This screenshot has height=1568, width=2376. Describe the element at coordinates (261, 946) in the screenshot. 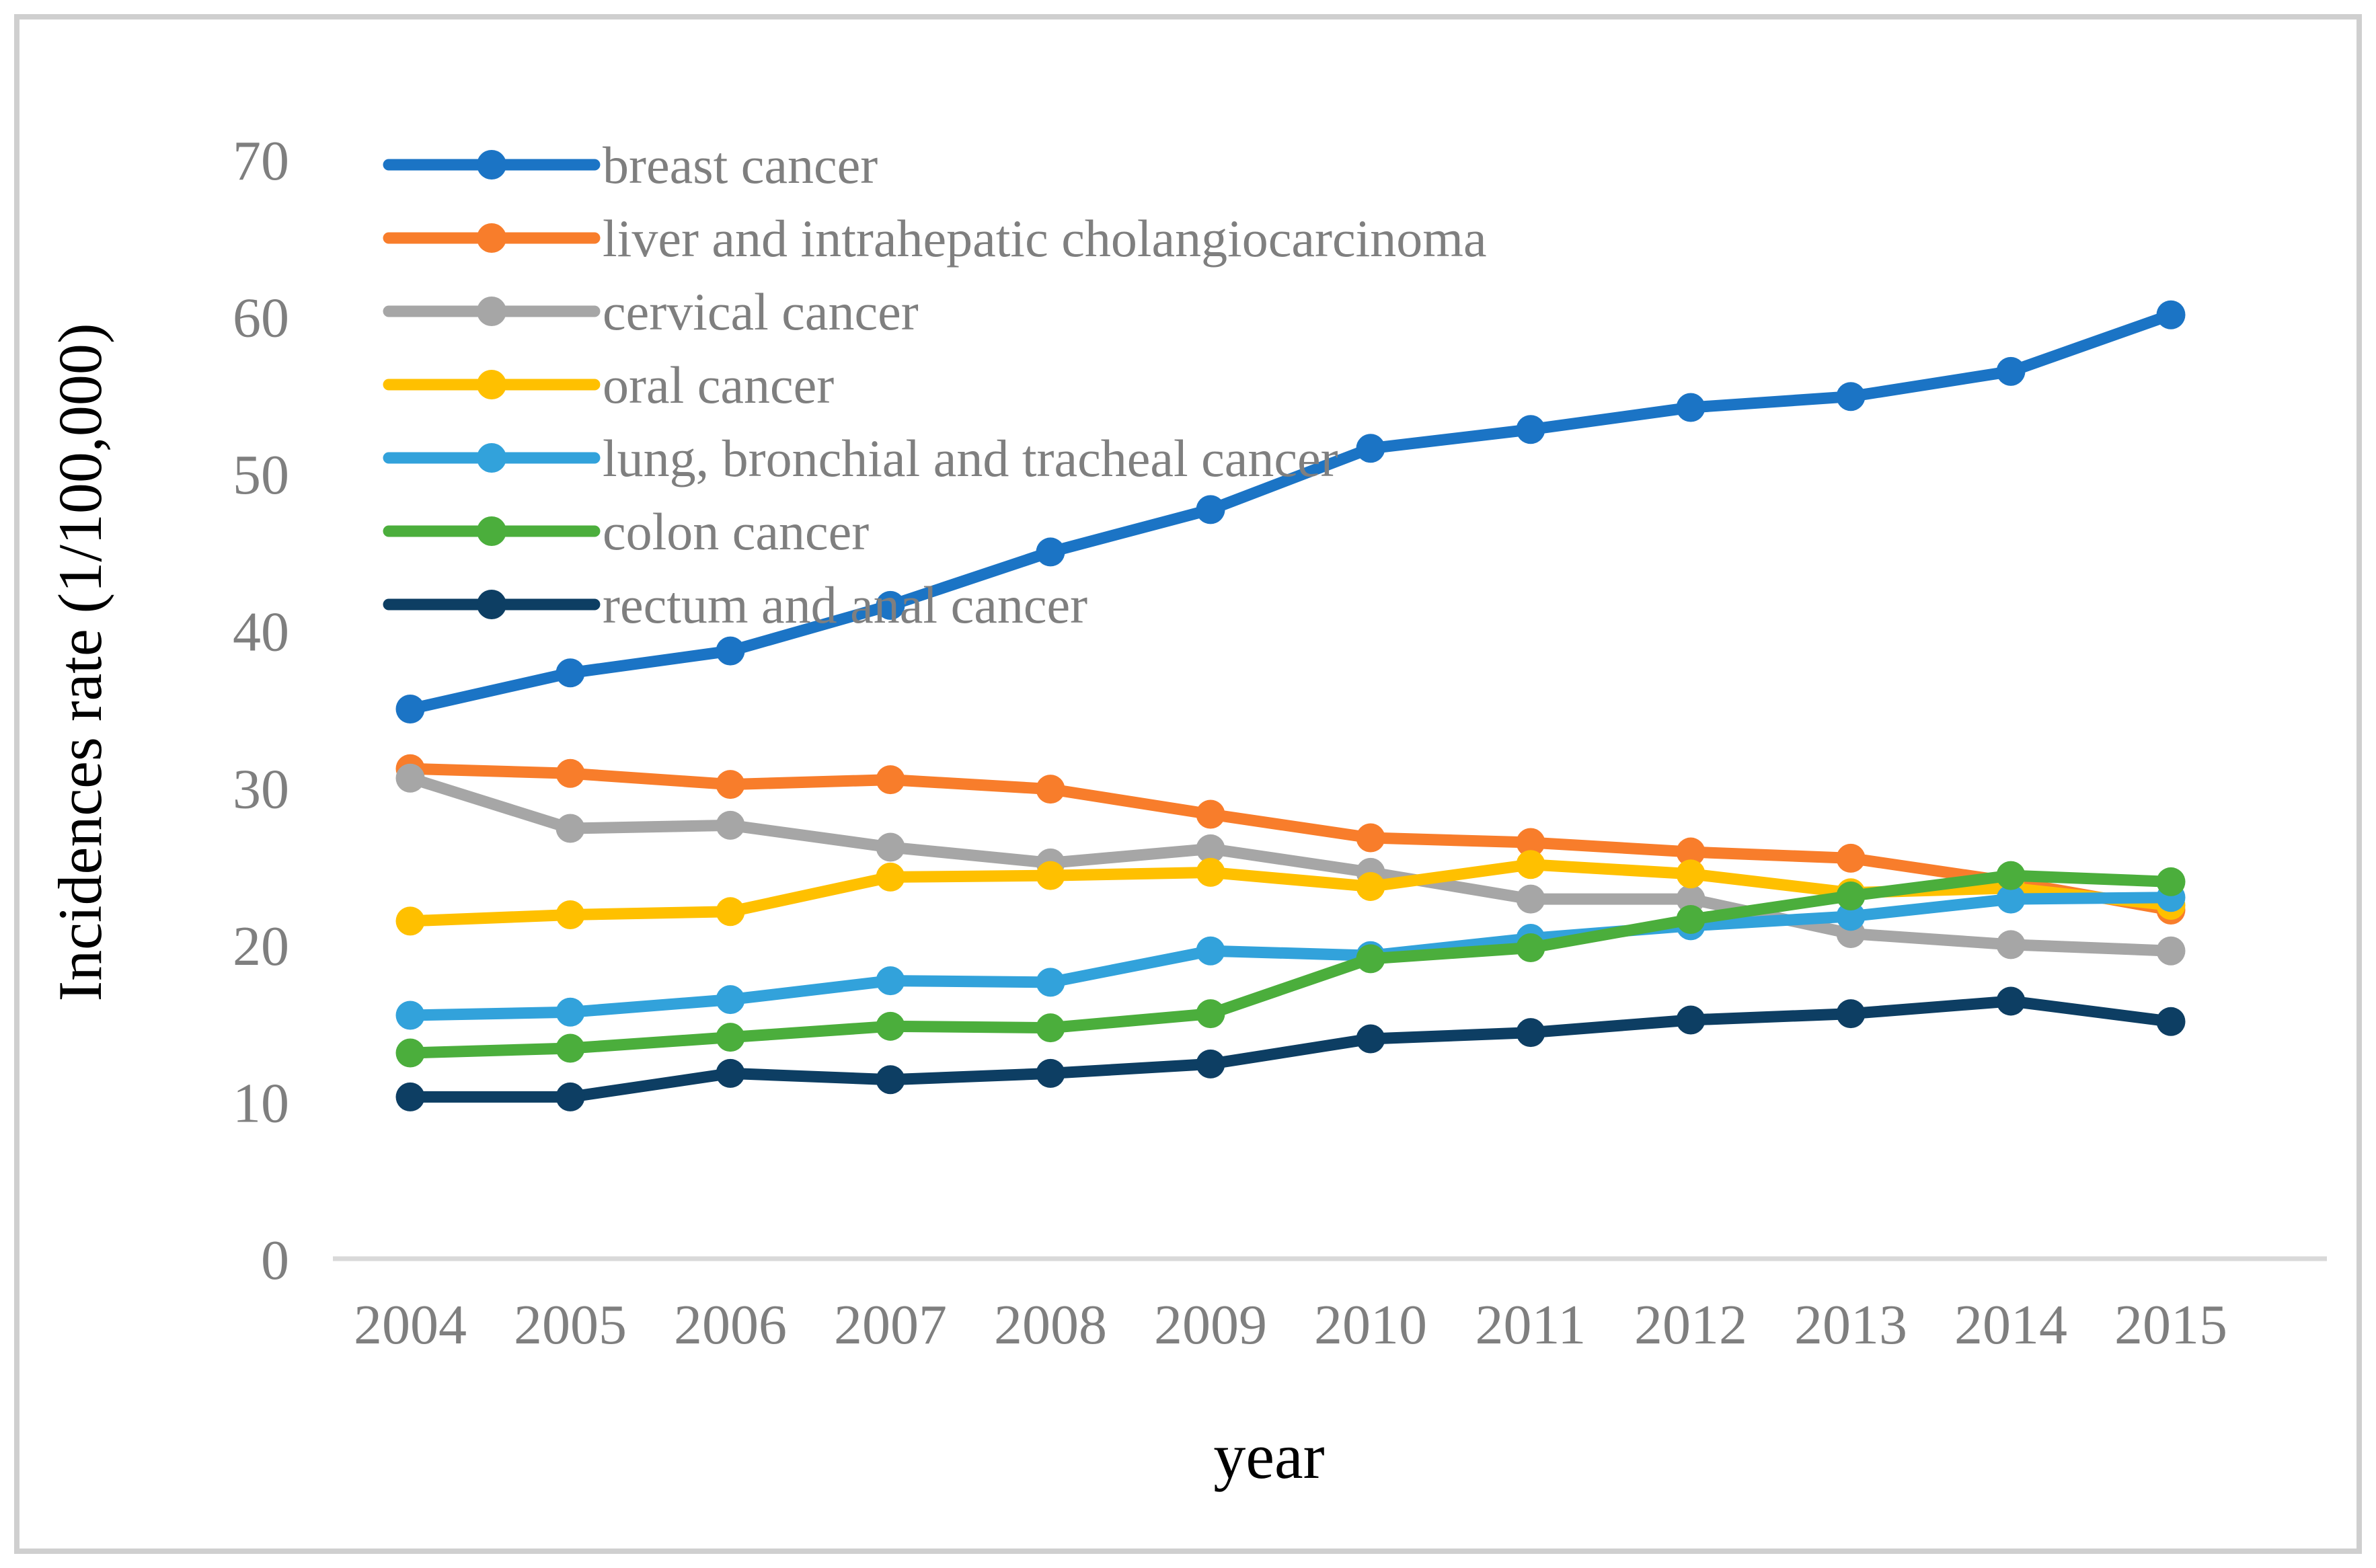

I see `y-tick-label: 20` at that location.